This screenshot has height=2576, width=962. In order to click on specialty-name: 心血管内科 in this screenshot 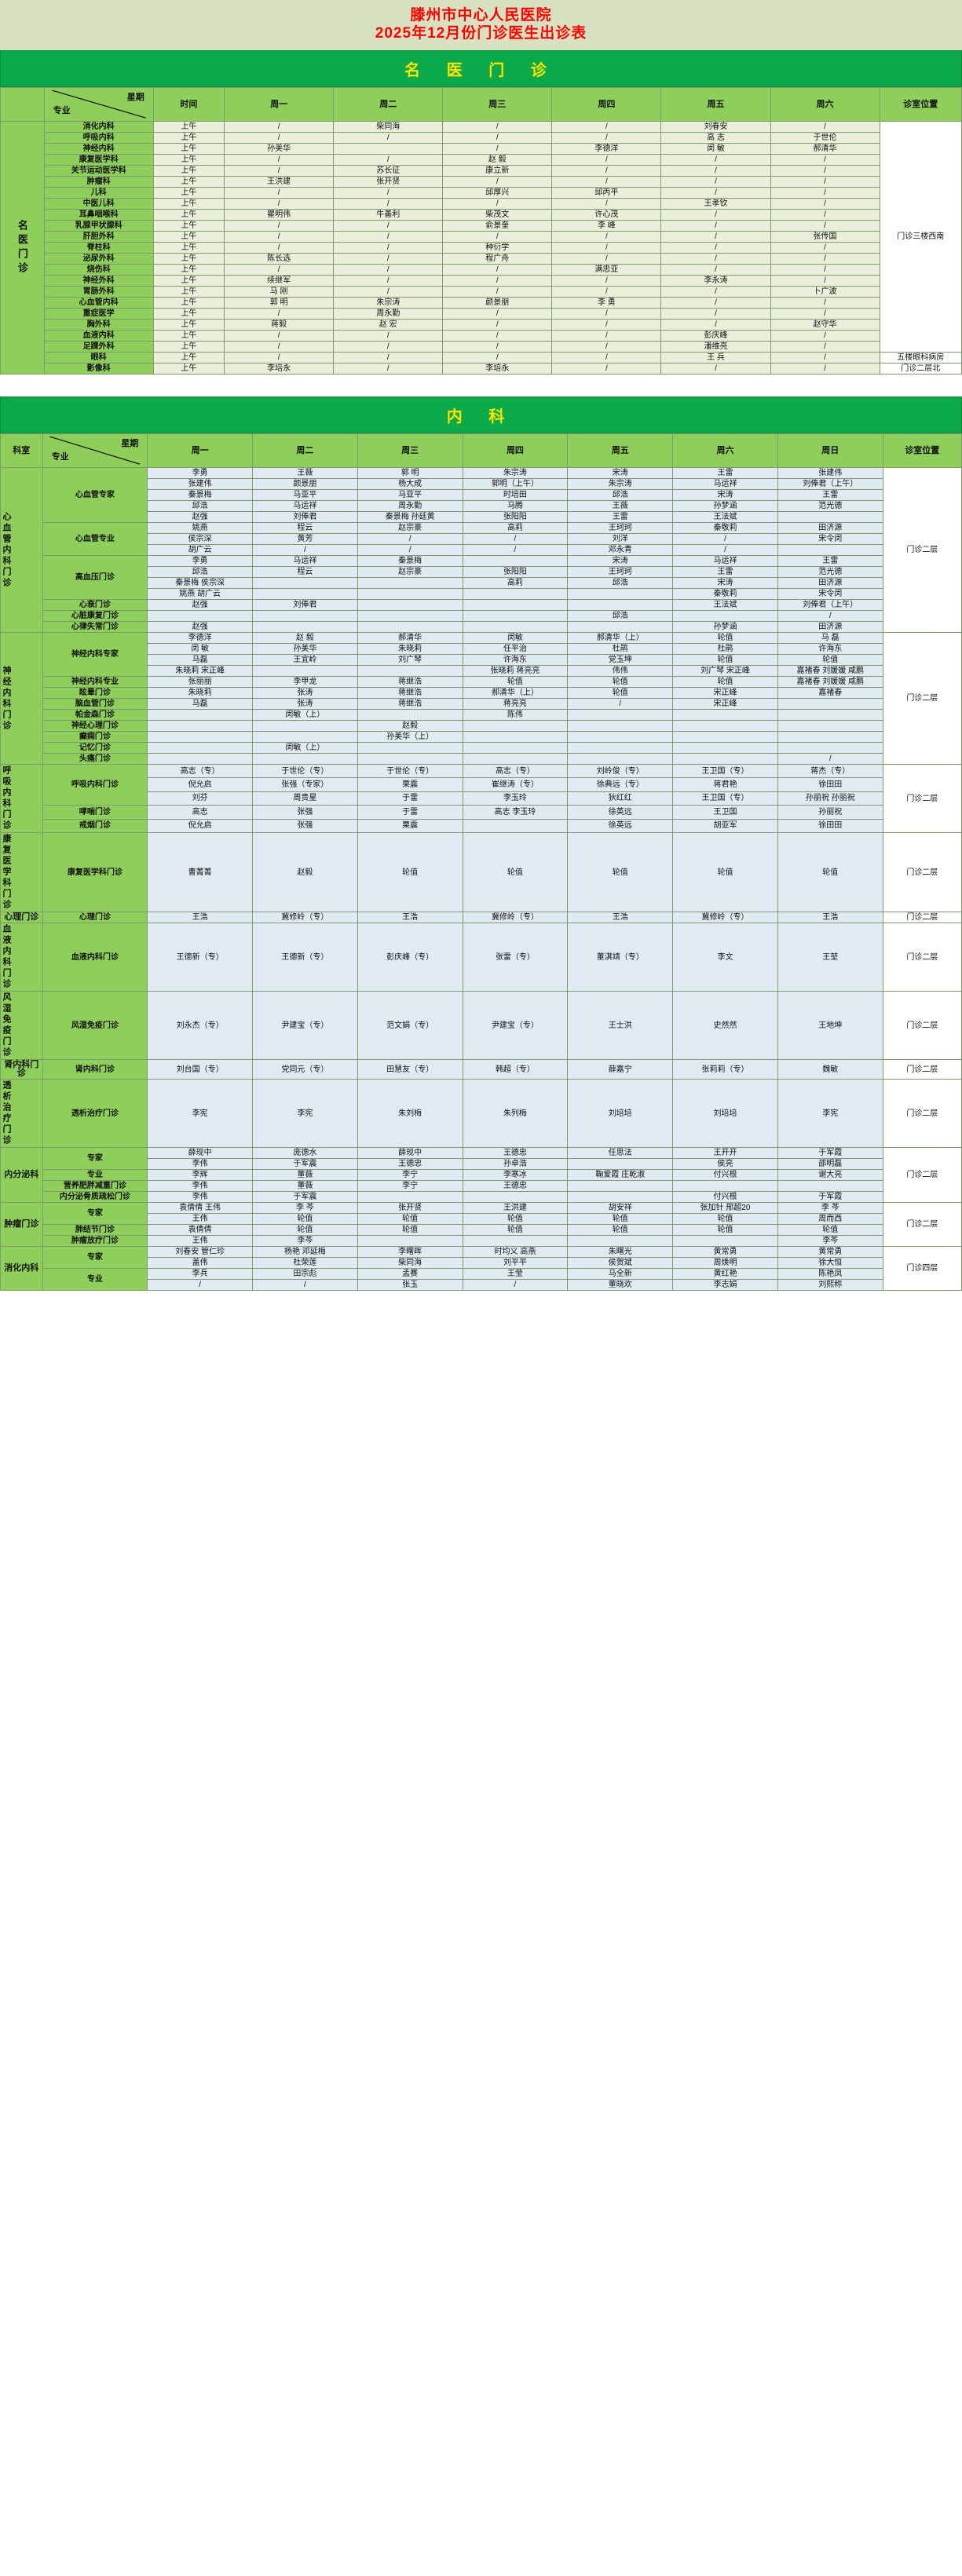, I will do `click(98, 303)`.